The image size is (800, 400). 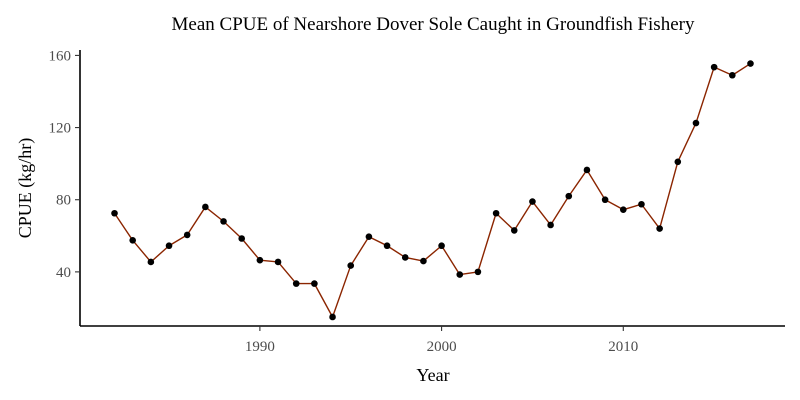 What do you see at coordinates (641, 204) in the screenshot?
I see `data-point-2011` at bounding box center [641, 204].